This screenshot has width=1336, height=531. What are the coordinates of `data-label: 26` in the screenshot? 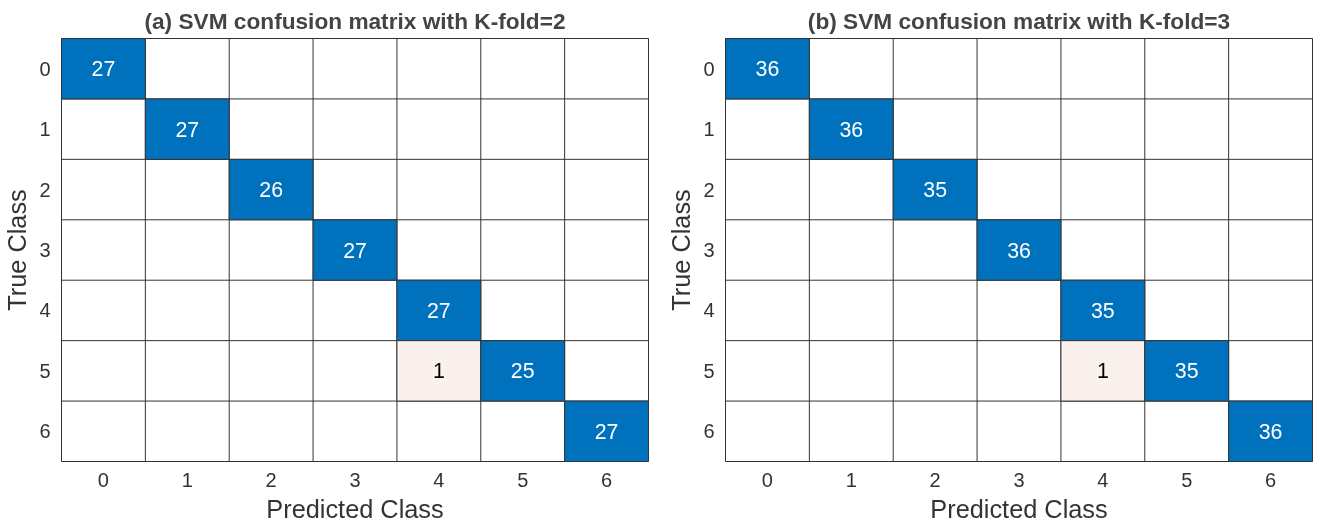 It's located at (271, 190).